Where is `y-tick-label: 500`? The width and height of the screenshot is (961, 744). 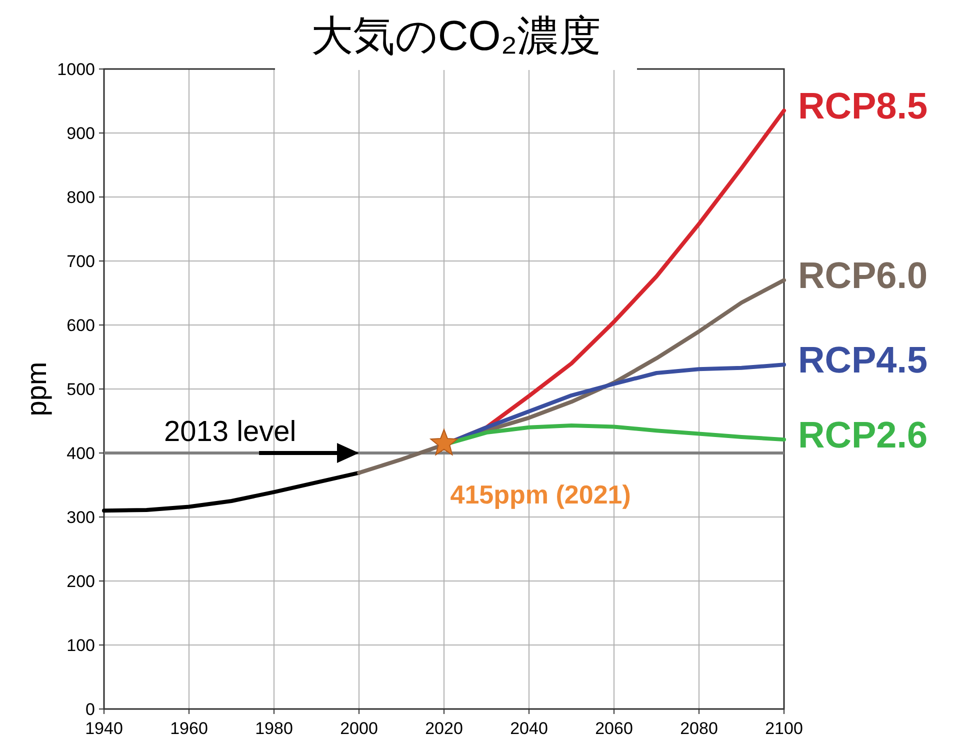 y-tick-label: 500 is located at coordinates (80, 389).